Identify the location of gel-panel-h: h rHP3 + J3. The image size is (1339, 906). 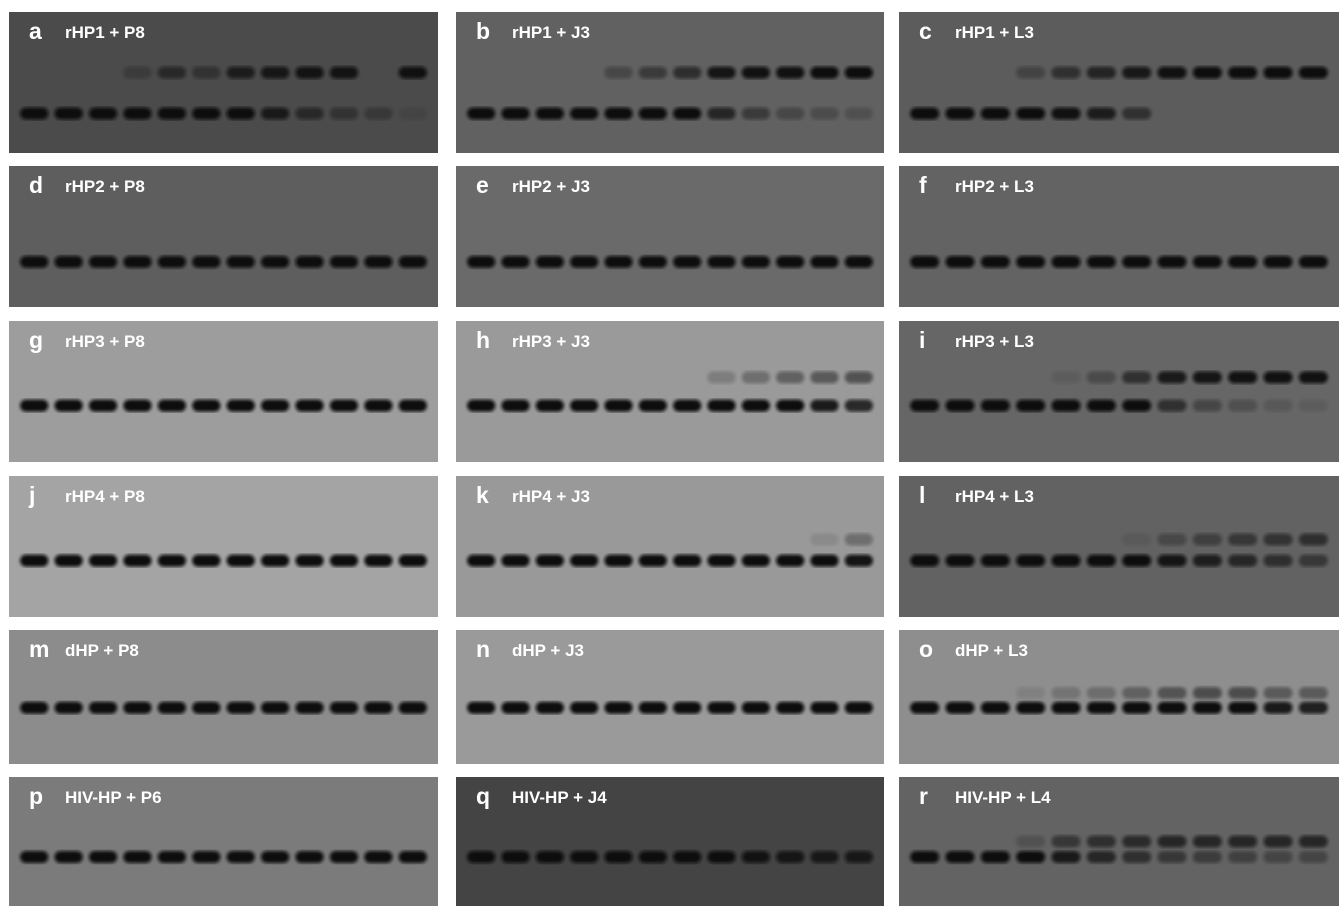
(670, 391).